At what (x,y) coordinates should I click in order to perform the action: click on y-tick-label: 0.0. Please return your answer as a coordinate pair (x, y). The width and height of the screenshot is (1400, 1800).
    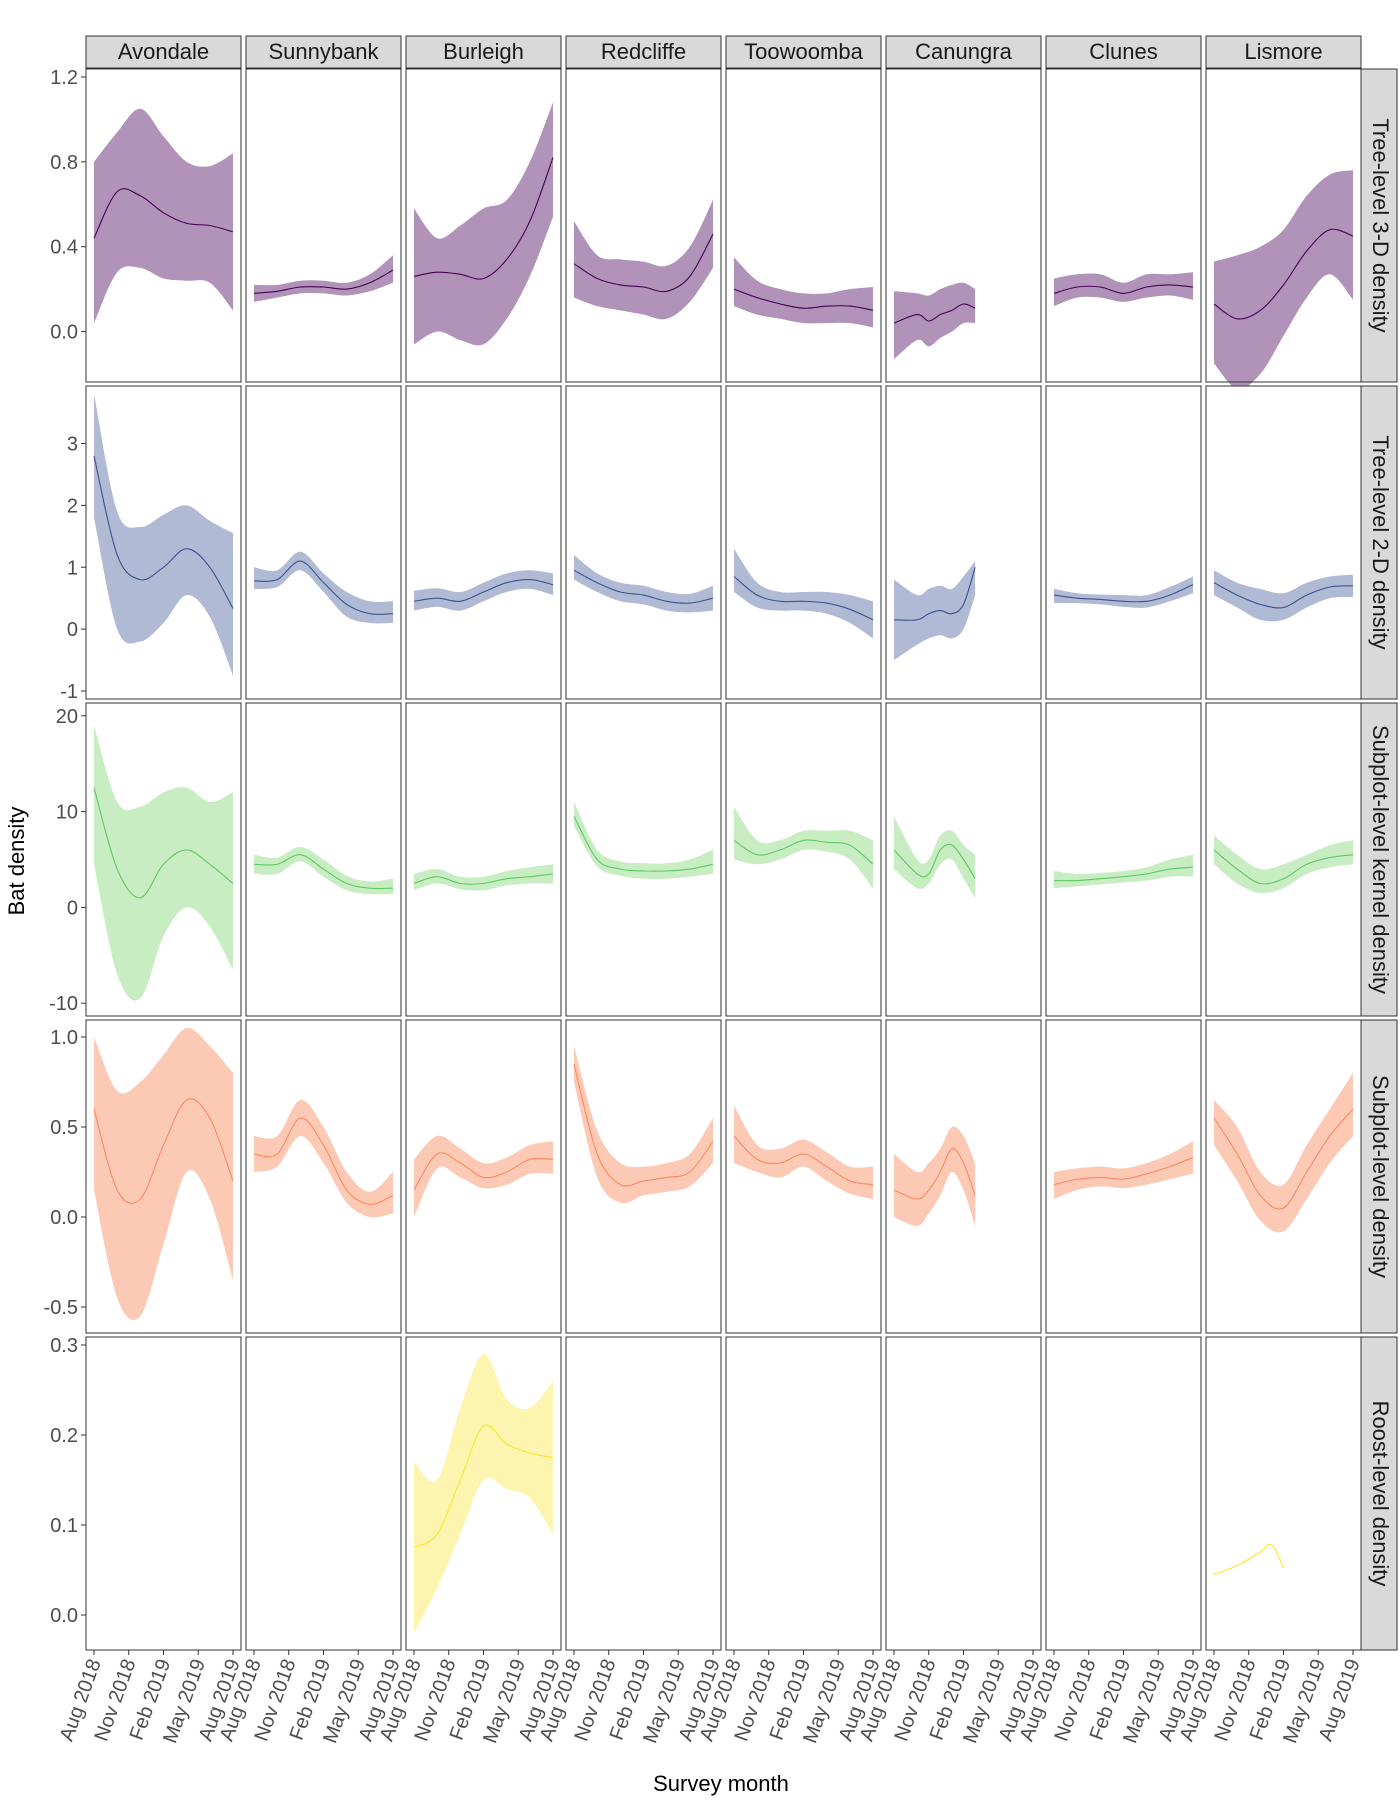
    Looking at the image, I should click on (64, 1616).